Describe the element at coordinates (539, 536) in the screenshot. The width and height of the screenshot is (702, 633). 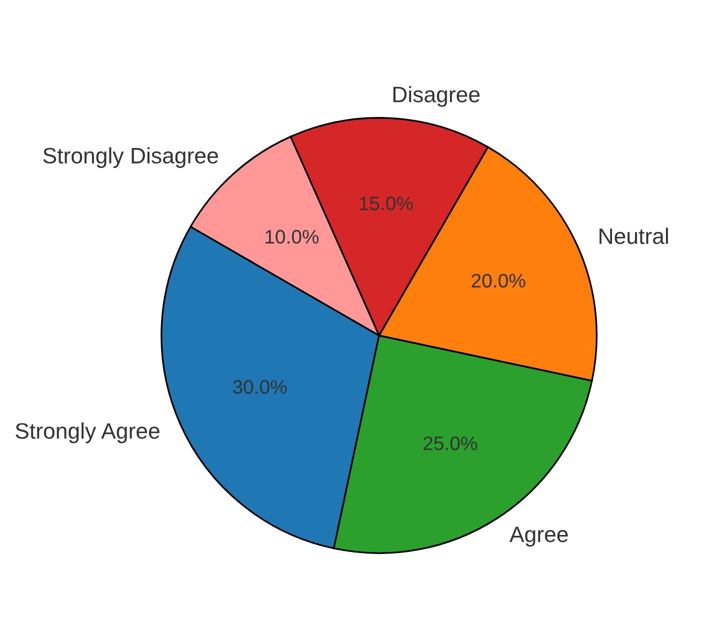
I see `slice-label: Agree` at that location.